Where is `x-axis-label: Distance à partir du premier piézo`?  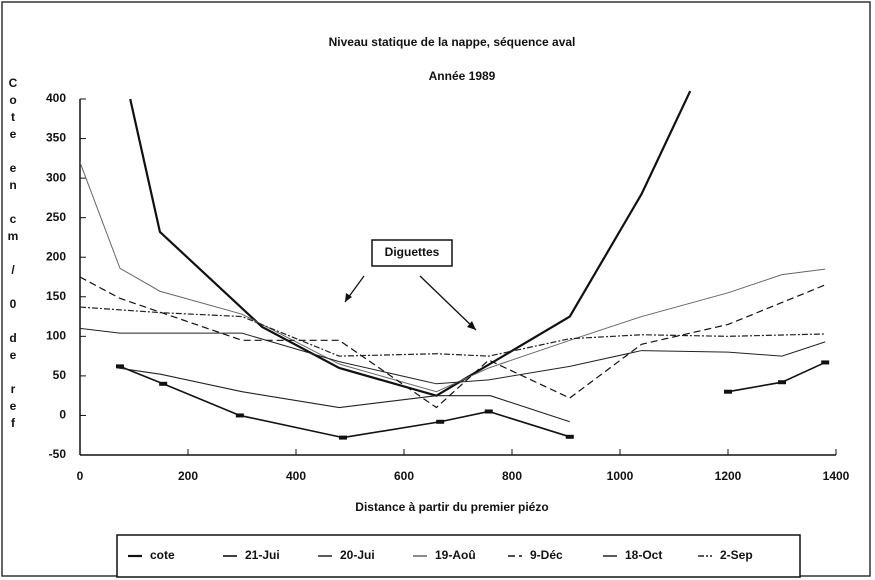
x-axis-label: Distance à partir du premier piézo is located at coordinates (451, 507).